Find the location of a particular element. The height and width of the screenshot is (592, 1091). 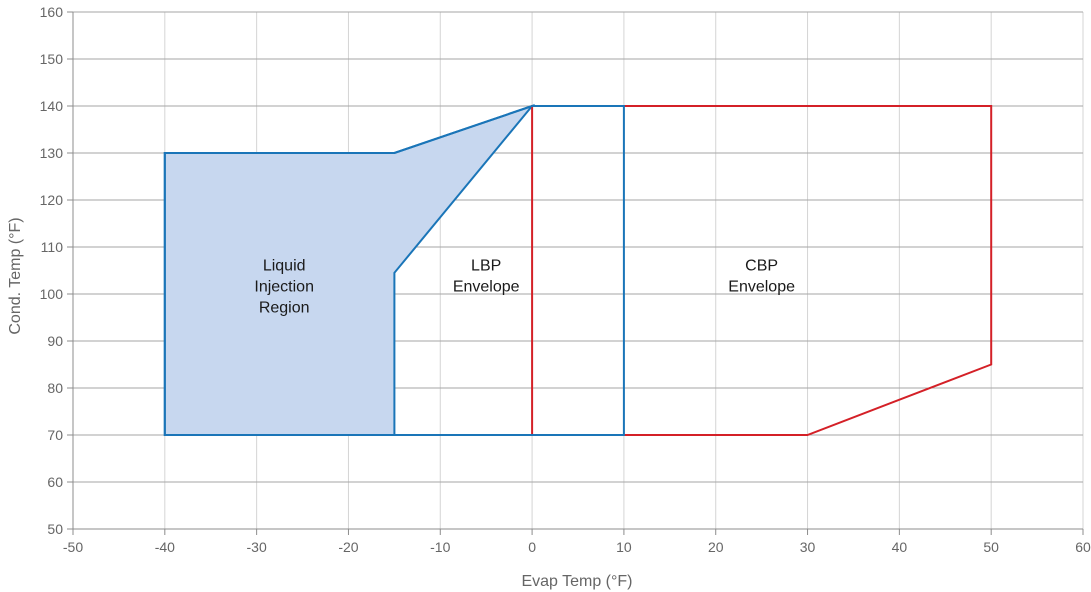

y-tick-label: 150 is located at coordinates (52, 59).